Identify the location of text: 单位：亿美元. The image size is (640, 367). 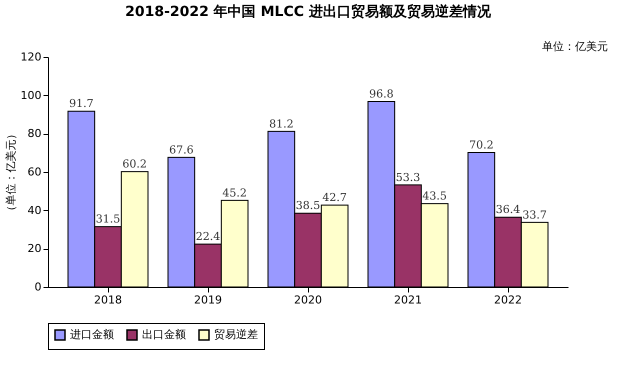
(575, 46).